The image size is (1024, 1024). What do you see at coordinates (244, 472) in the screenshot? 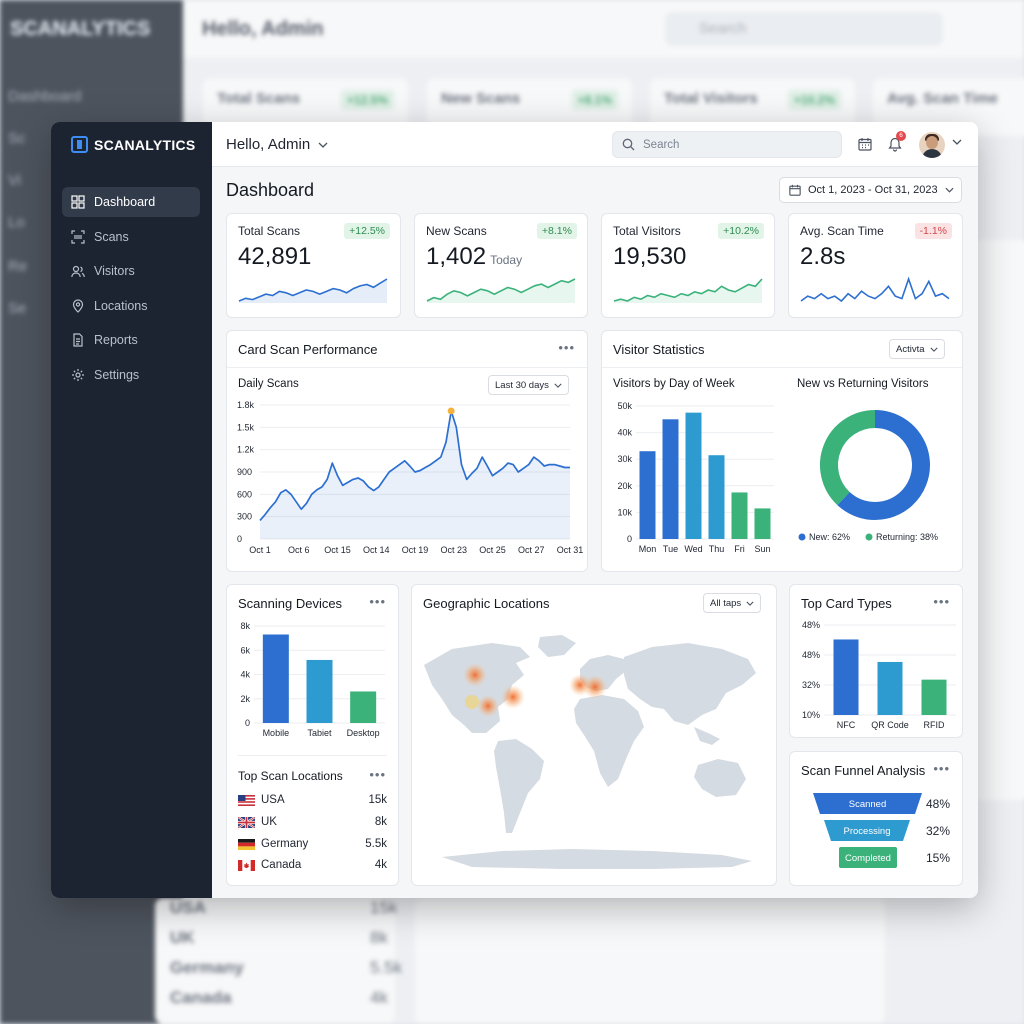
I see `y-tick-label: 900` at bounding box center [244, 472].